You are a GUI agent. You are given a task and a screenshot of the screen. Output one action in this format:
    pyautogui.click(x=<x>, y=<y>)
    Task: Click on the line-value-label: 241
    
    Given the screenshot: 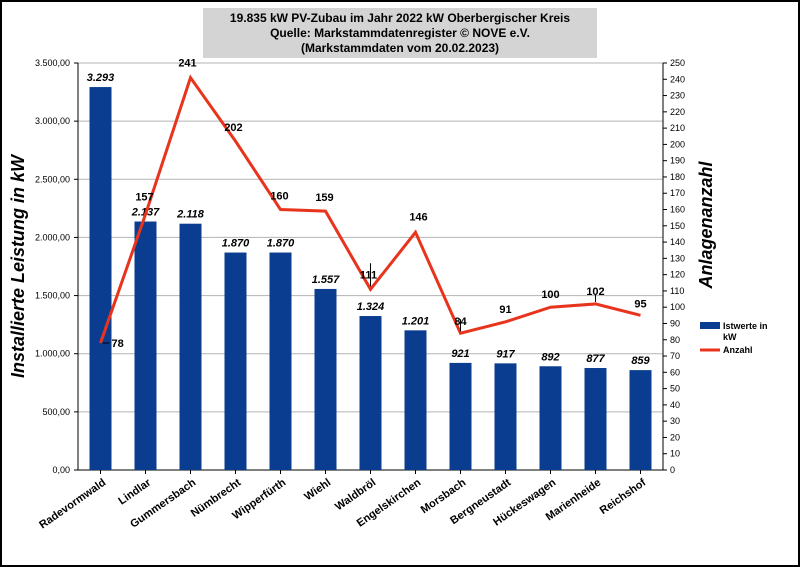 What is the action you would take?
    pyautogui.click(x=187, y=64)
    